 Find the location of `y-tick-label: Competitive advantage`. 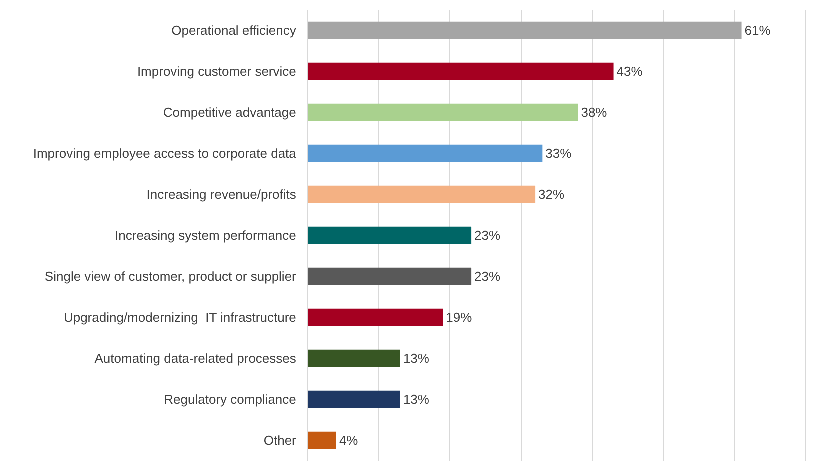

y-tick-label: Competitive advantage is located at coordinates (229, 112).